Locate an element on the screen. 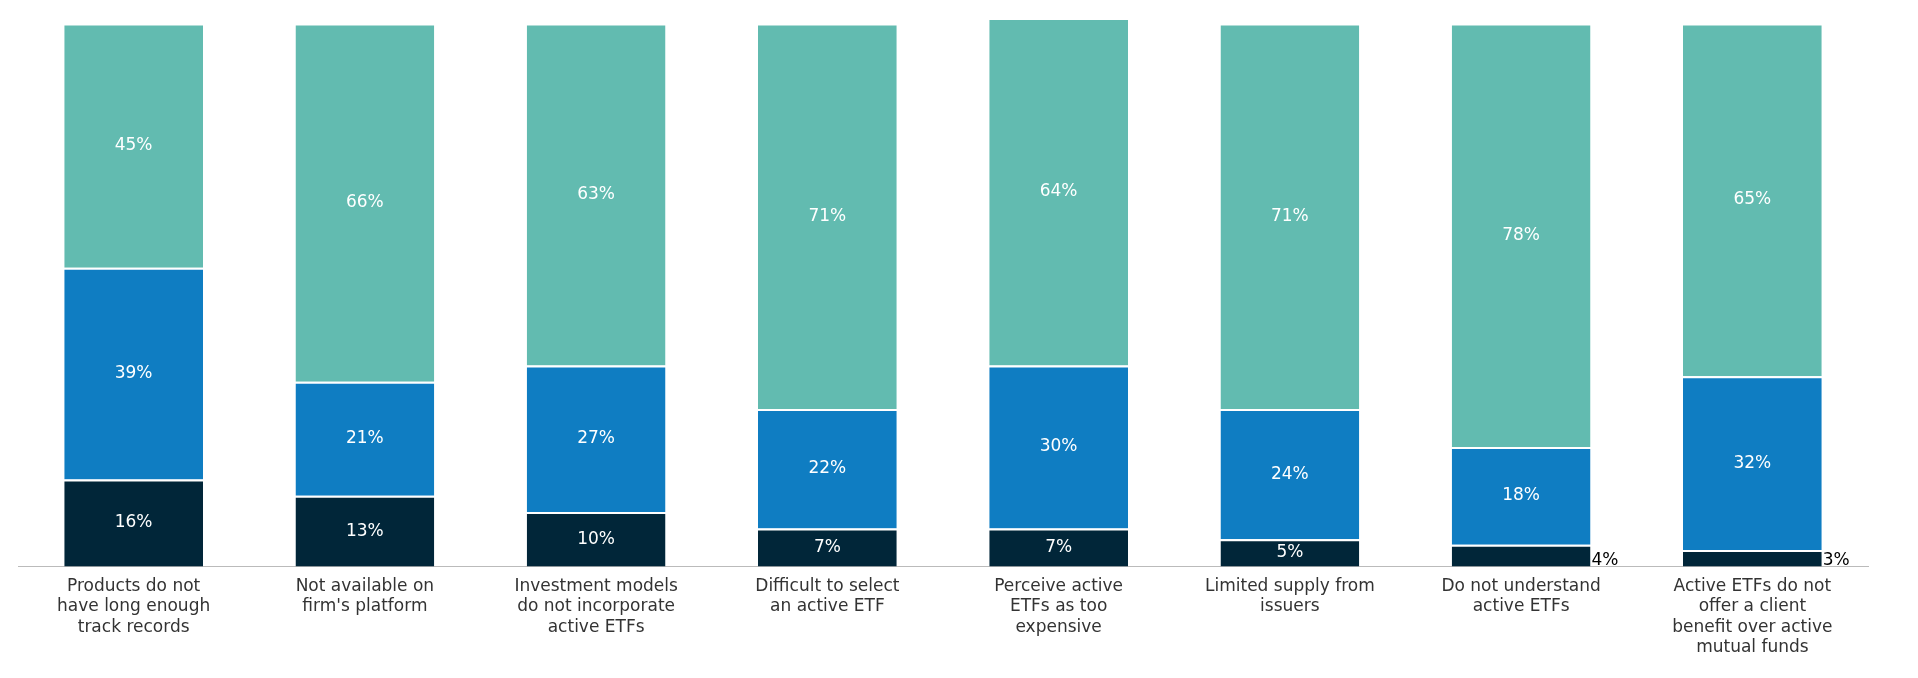 This screenshot has height=678, width=1918. data-label: 39% is located at coordinates (133, 372).